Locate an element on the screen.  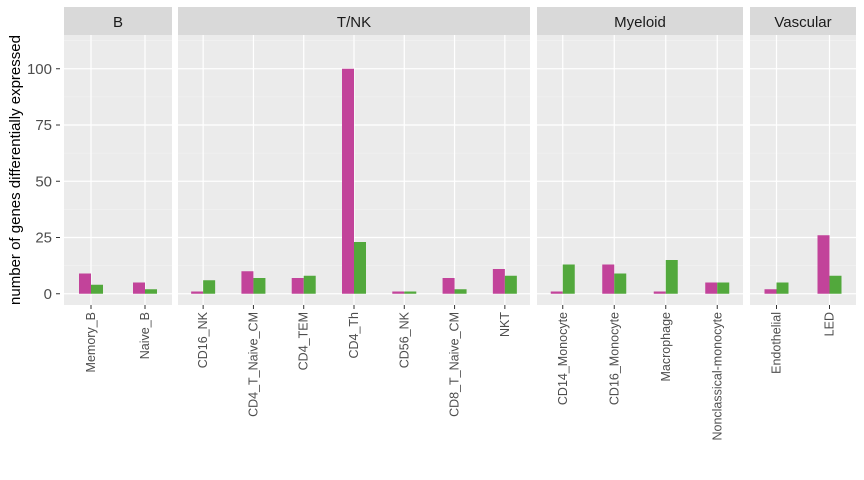
y-tick-labels: 0 25 50 75 100 is located at coordinates (43, 182).